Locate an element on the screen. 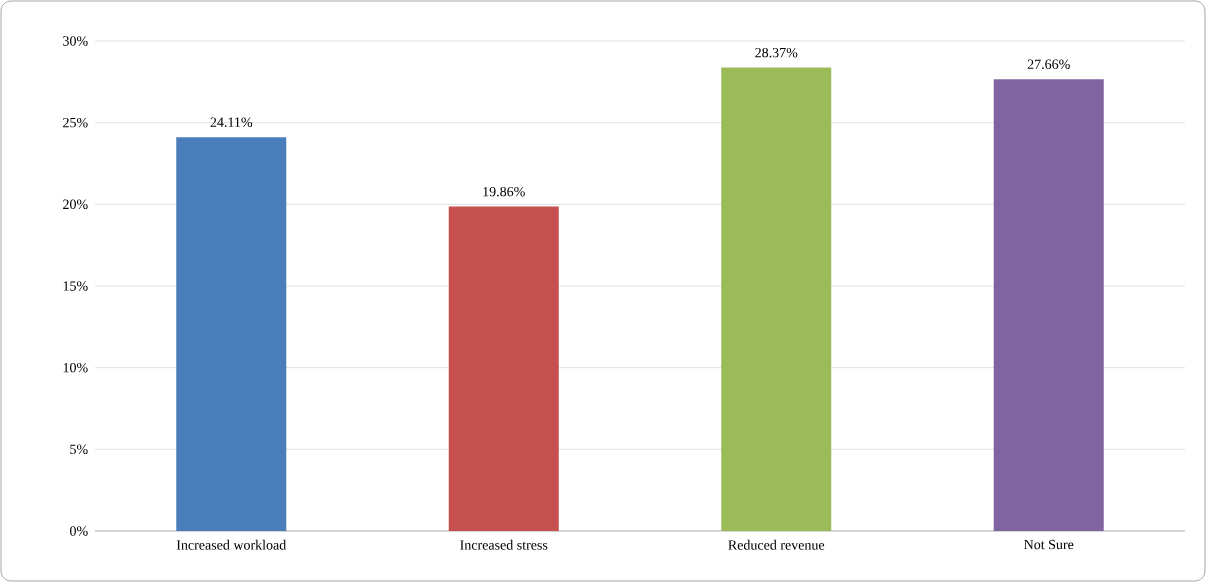 Image resolution: width=1206 pixels, height=582 pixels. x-tick-label: Increased workload is located at coordinates (231, 544).